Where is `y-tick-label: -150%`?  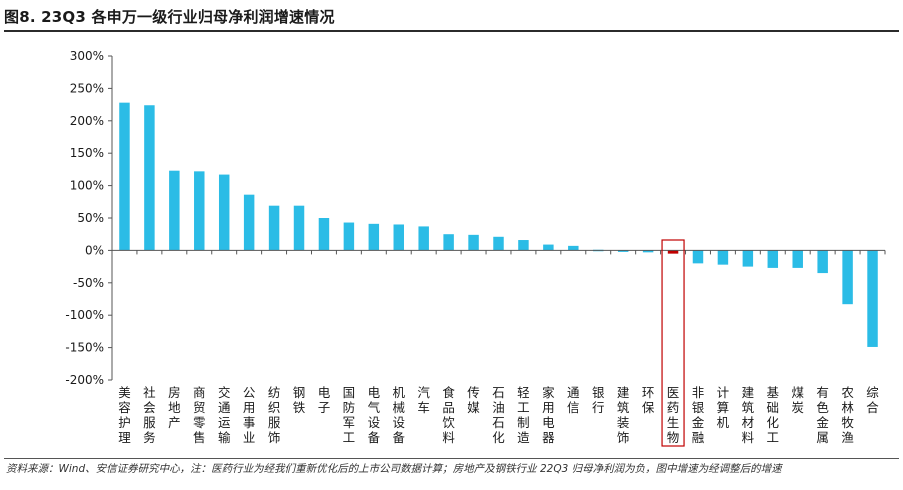
y-tick-label: -150% is located at coordinates (84, 348).